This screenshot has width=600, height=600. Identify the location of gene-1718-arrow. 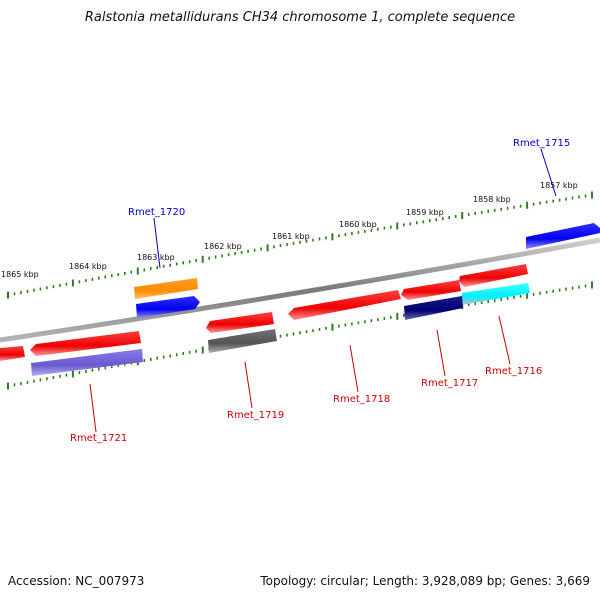
(344, 305).